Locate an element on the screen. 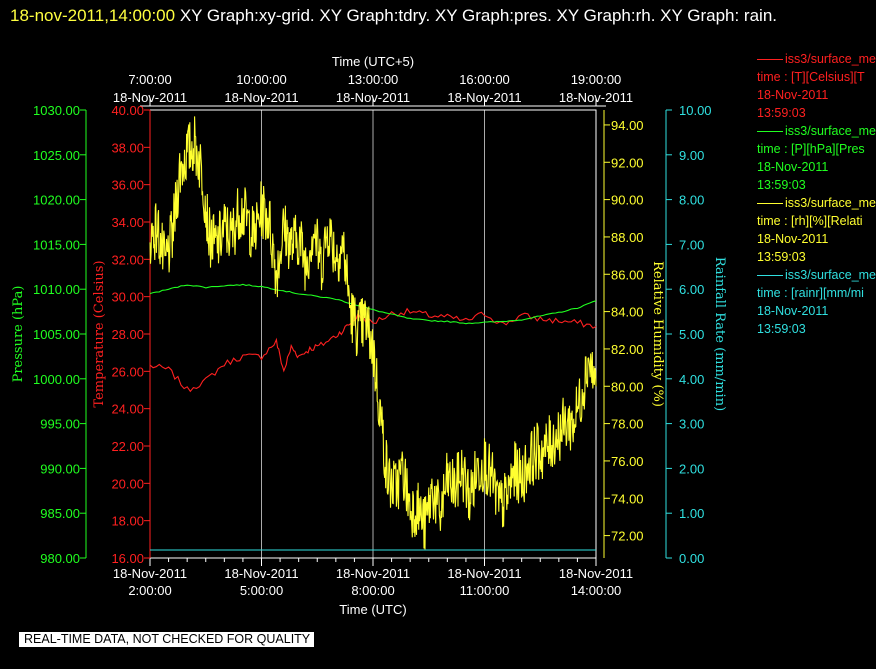  x-tick-label: 8:00:00 is located at coordinates (372, 590).